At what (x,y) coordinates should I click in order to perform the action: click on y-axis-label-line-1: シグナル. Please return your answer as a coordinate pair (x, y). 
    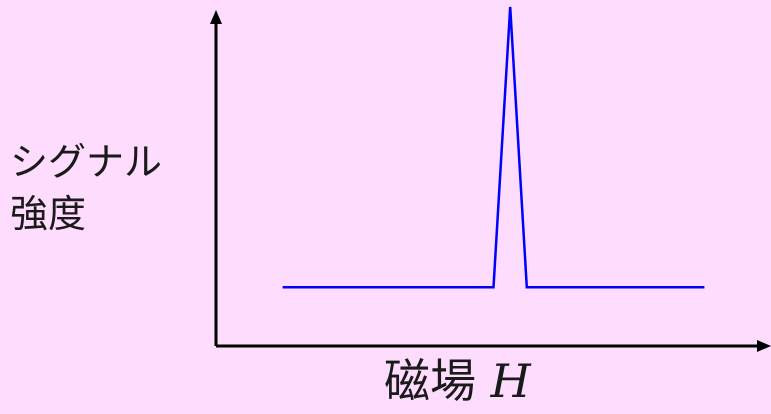
    Looking at the image, I should click on (86, 162).